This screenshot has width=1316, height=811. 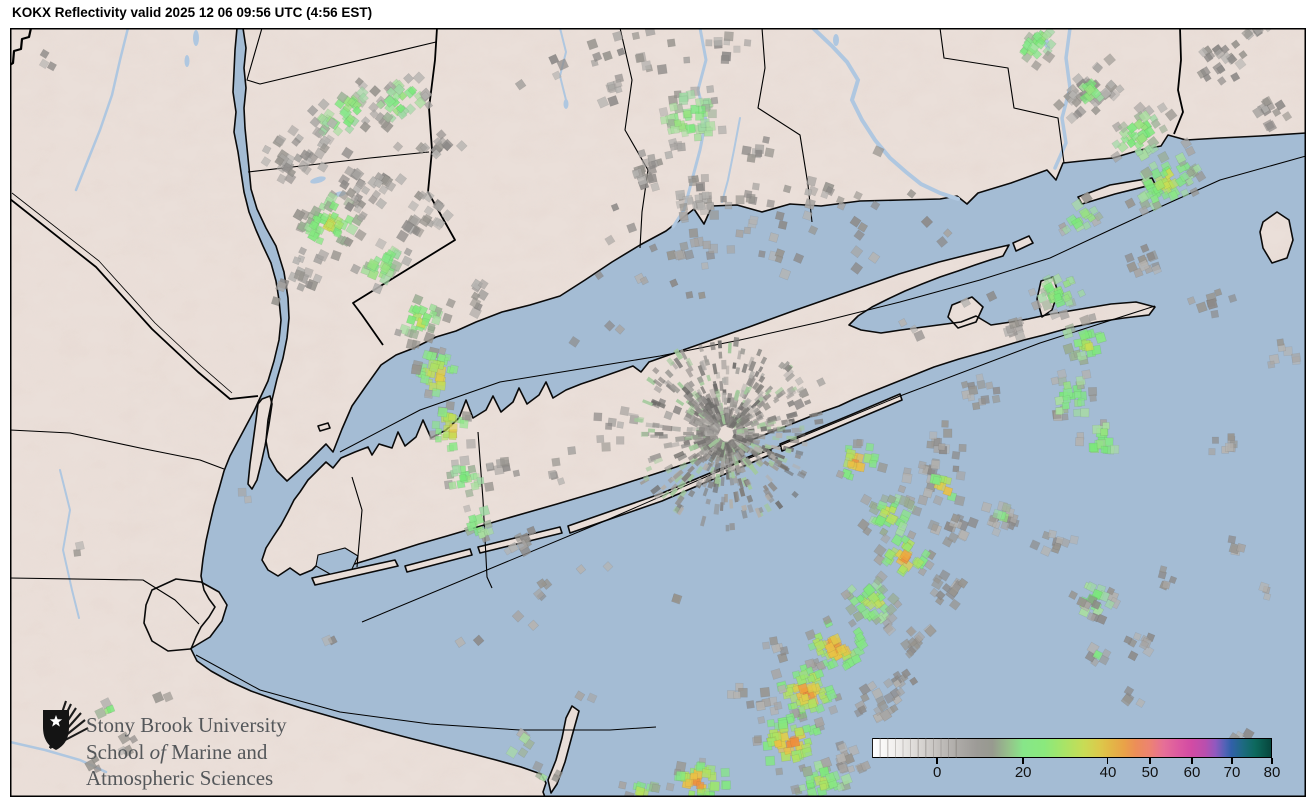 What do you see at coordinates (937, 772) in the screenshot?
I see `colorbar-tick-label: 0` at bounding box center [937, 772].